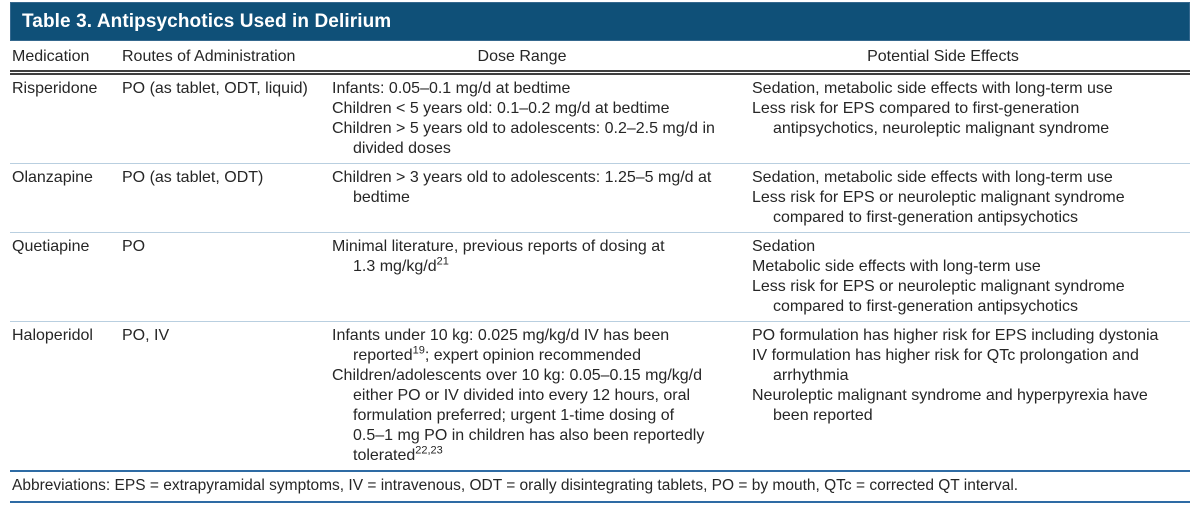 This screenshot has height=513, width=1200. Describe the element at coordinates (65, 395) in the screenshot. I see `medication-cell: Haloperidol` at that location.